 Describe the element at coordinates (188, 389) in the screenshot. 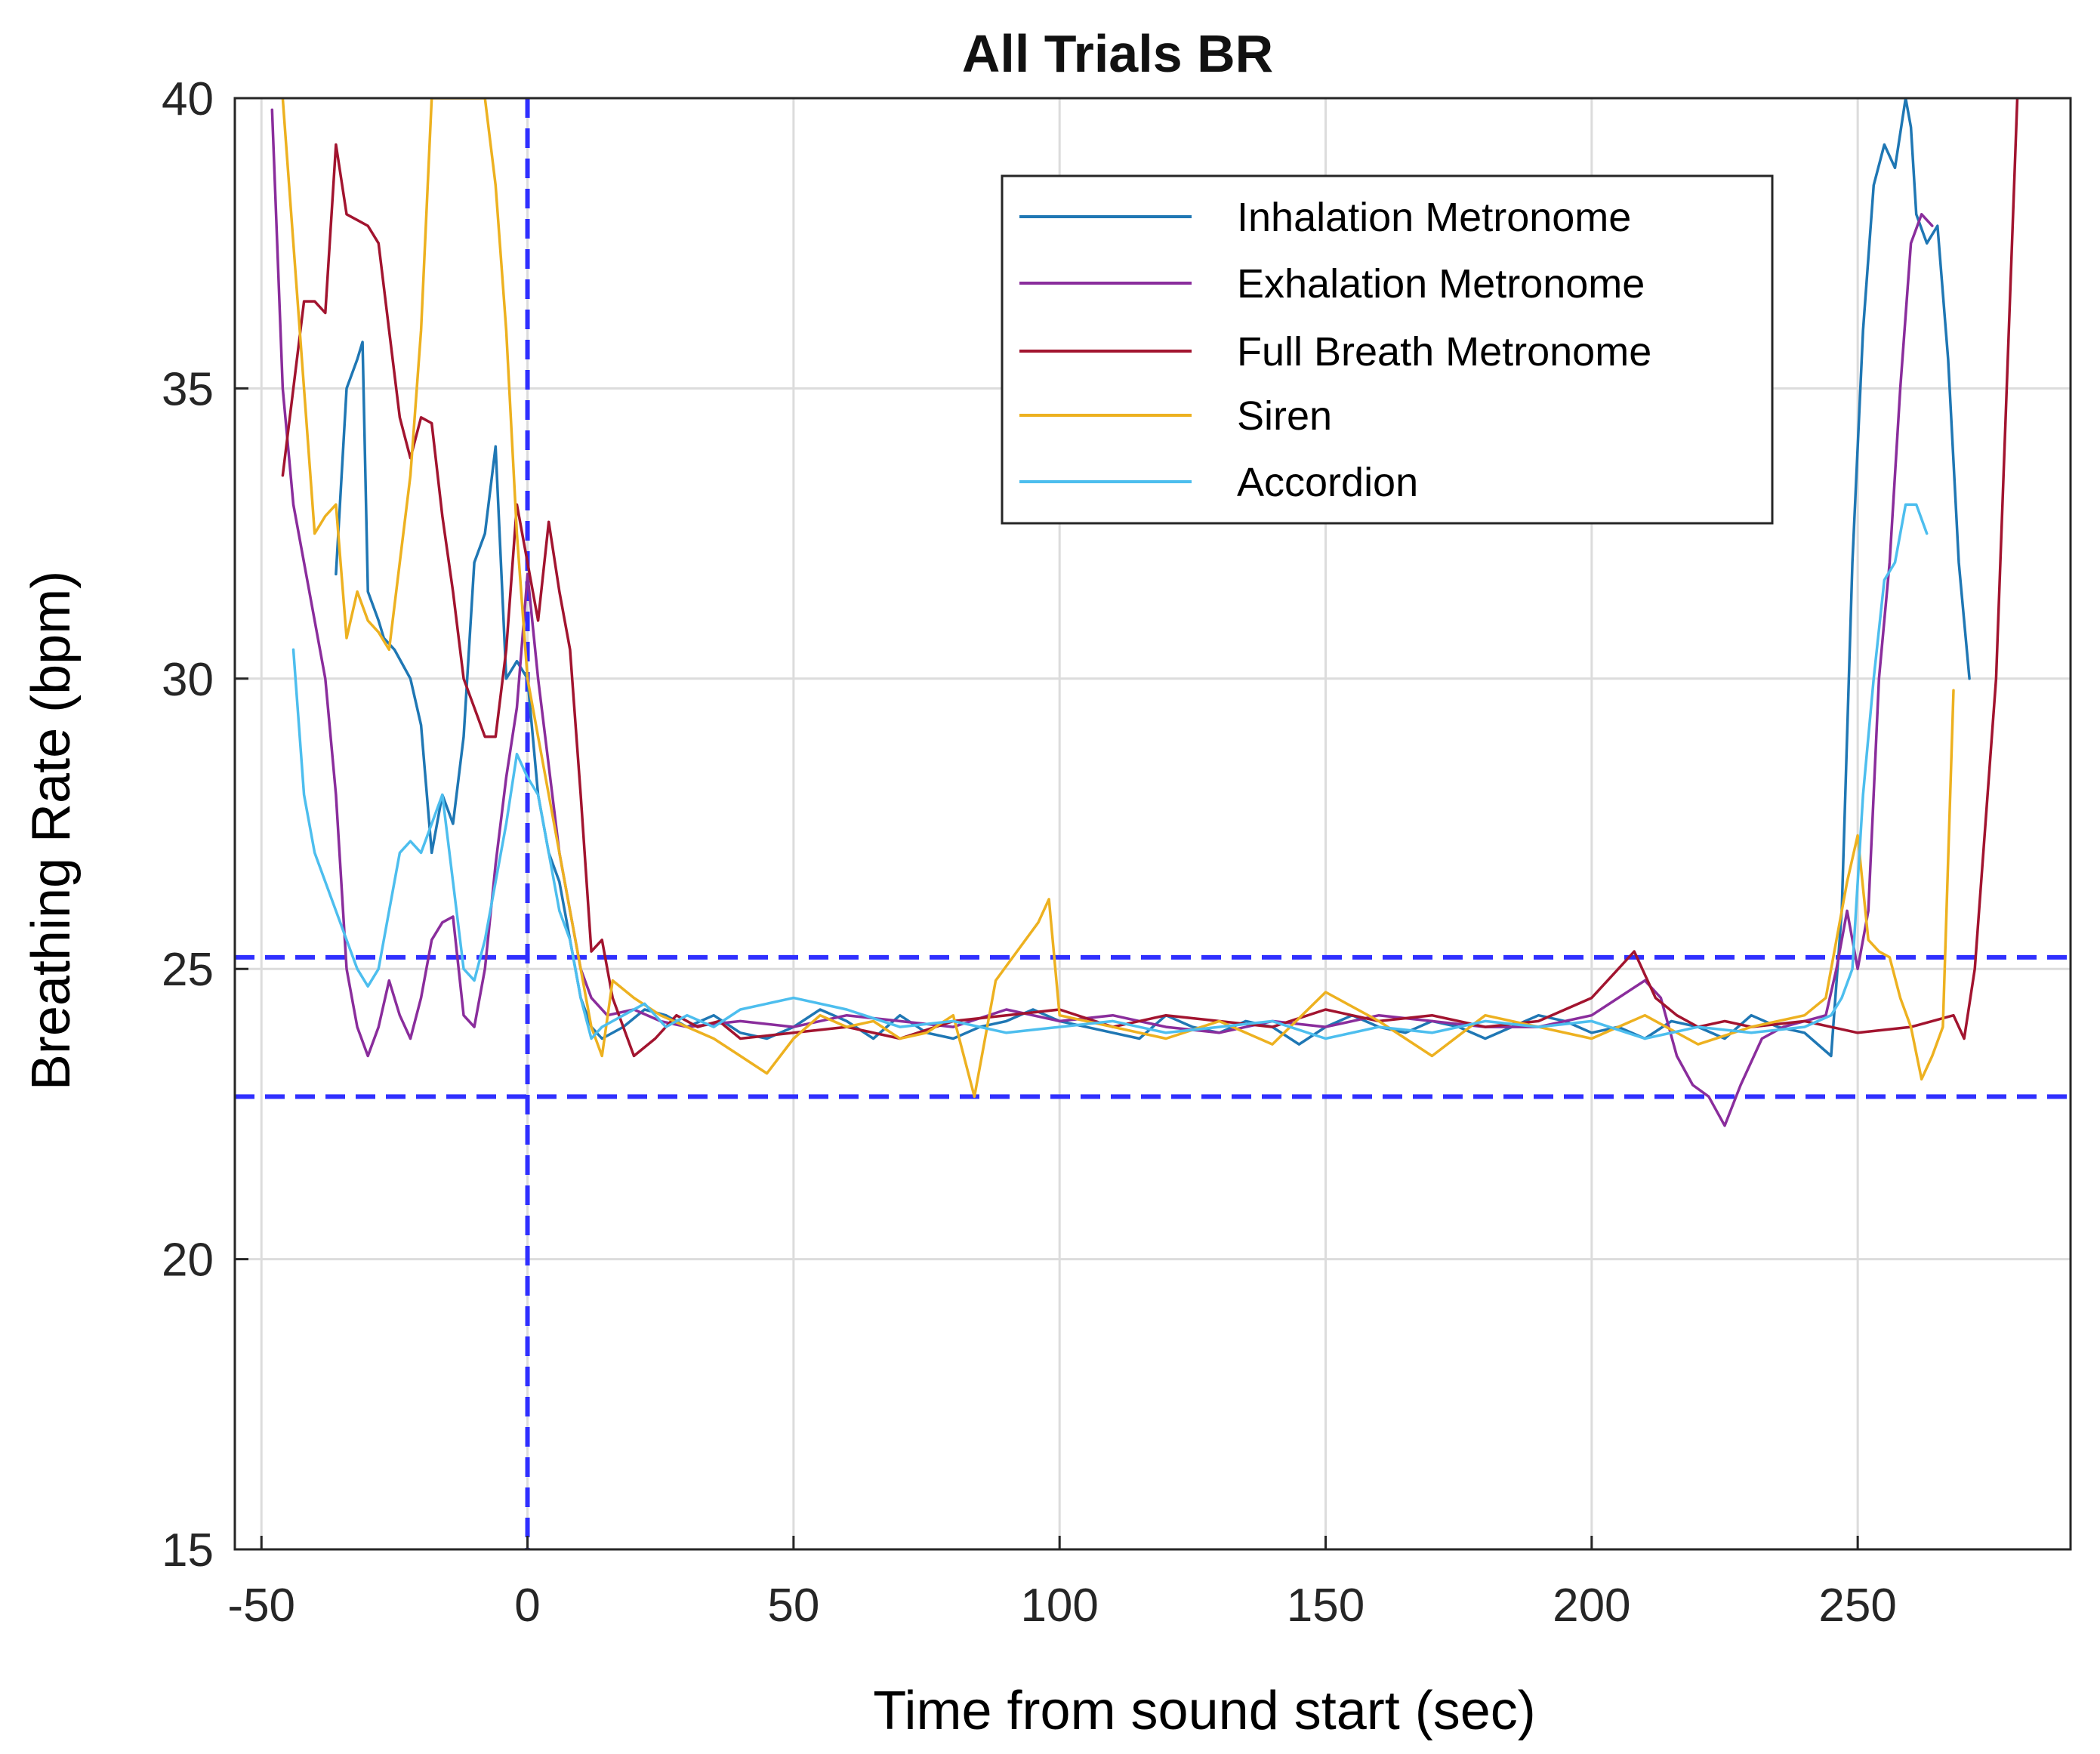

I see `y-tick-label: 35` at that location.